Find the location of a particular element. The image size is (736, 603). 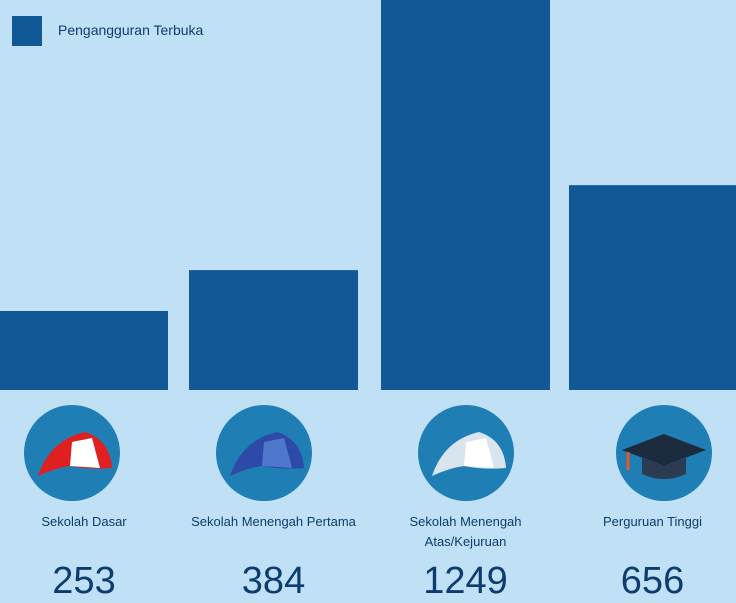

legend-swatch is located at coordinates (27, 31).